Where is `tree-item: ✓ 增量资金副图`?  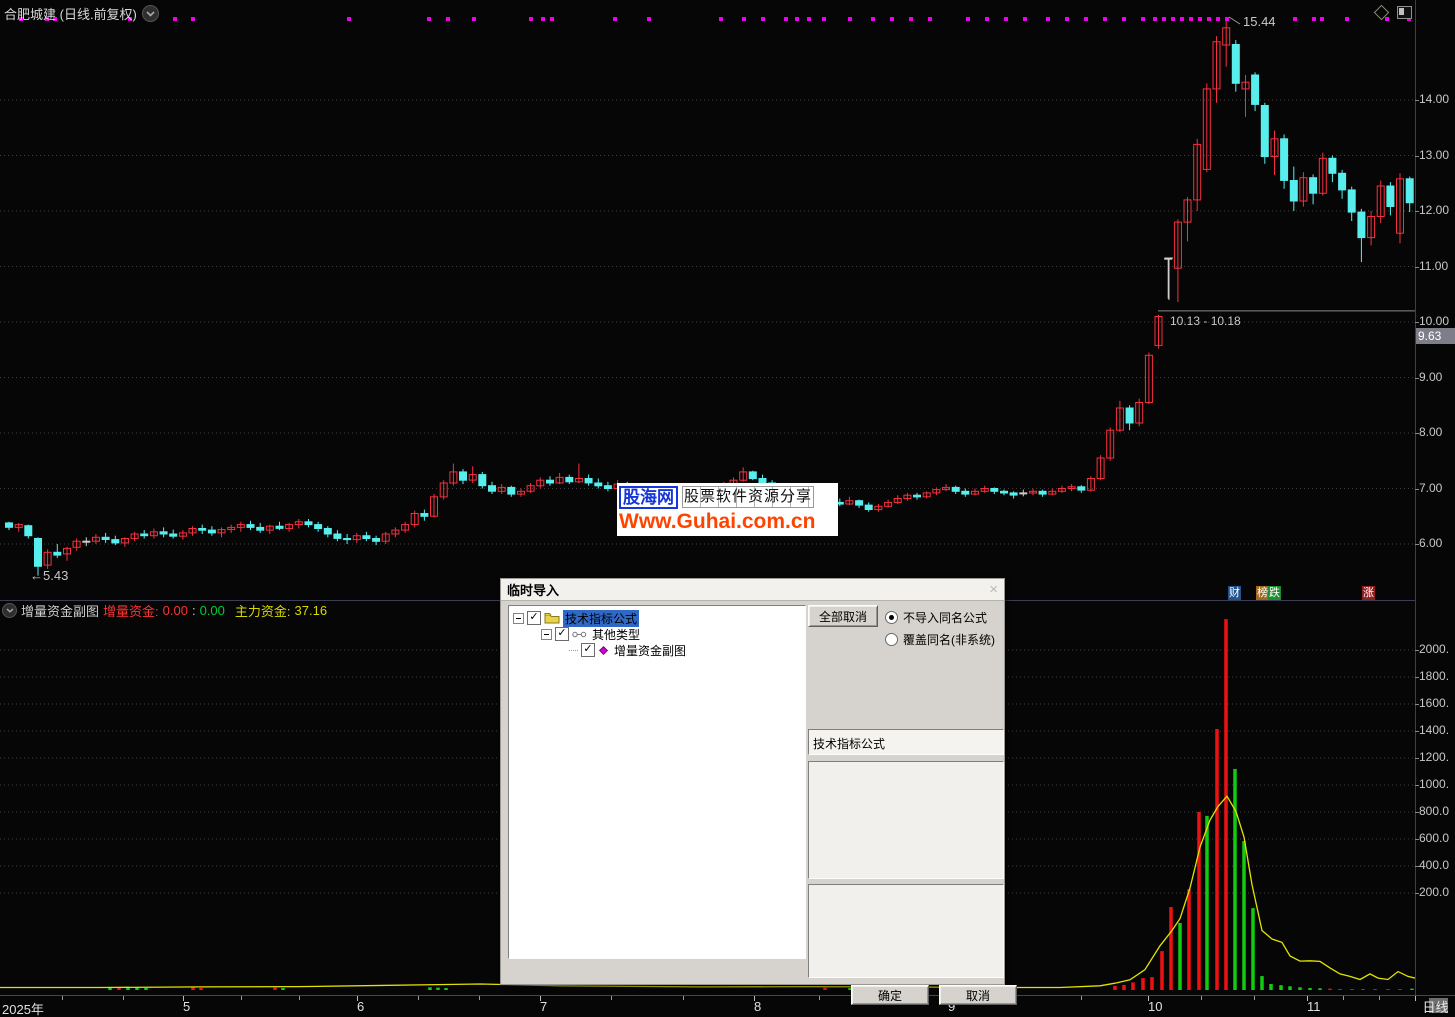 tree-item: ✓ 增量资金副图 is located at coordinates (628, 650).